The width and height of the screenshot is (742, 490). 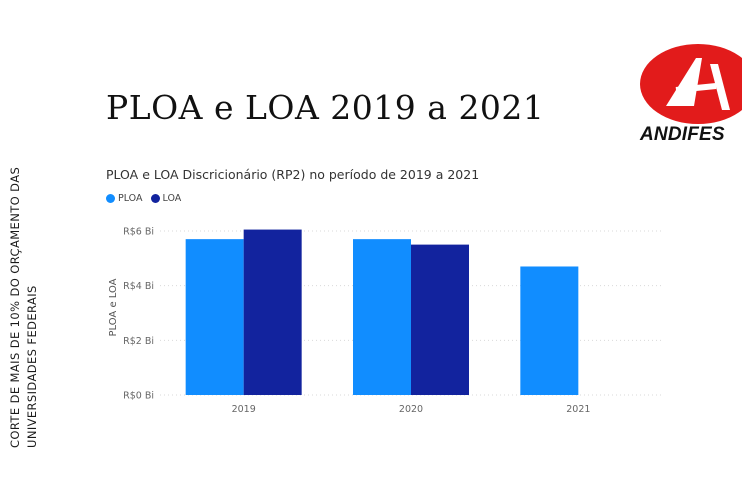 I want to click on andifes-logo-text: ANDIFES, so click(x=682, y=134).